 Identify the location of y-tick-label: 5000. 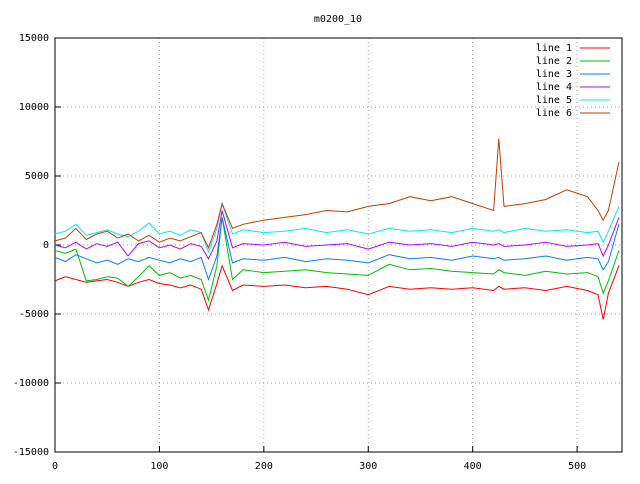
(37, 176).